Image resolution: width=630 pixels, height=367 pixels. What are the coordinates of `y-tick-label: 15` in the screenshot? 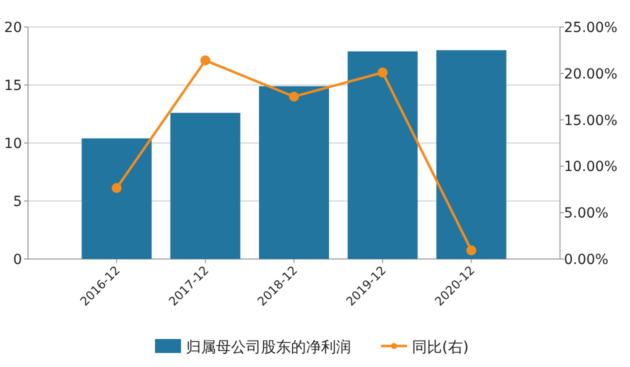 It's located at (13, 86).